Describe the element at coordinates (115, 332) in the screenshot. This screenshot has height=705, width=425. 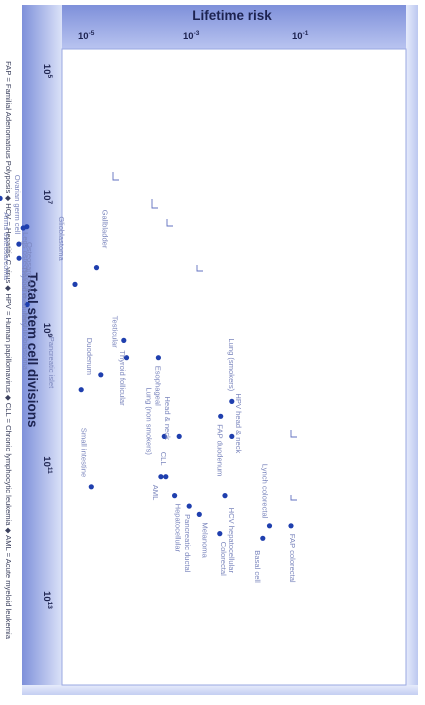
I see `data-point-label: Testicular` at that location.